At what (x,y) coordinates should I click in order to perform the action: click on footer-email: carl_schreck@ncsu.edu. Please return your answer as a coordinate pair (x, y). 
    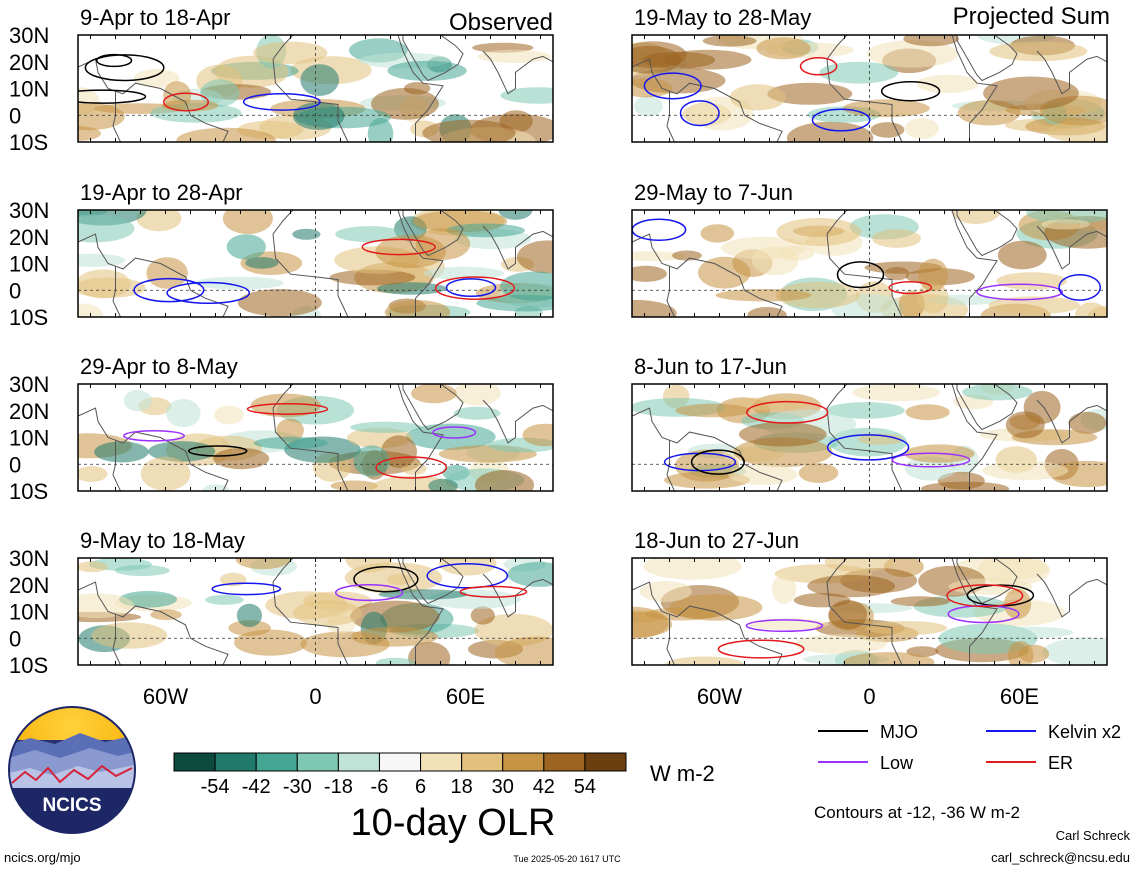
    Looking at the image, I should click on (1060, 857).